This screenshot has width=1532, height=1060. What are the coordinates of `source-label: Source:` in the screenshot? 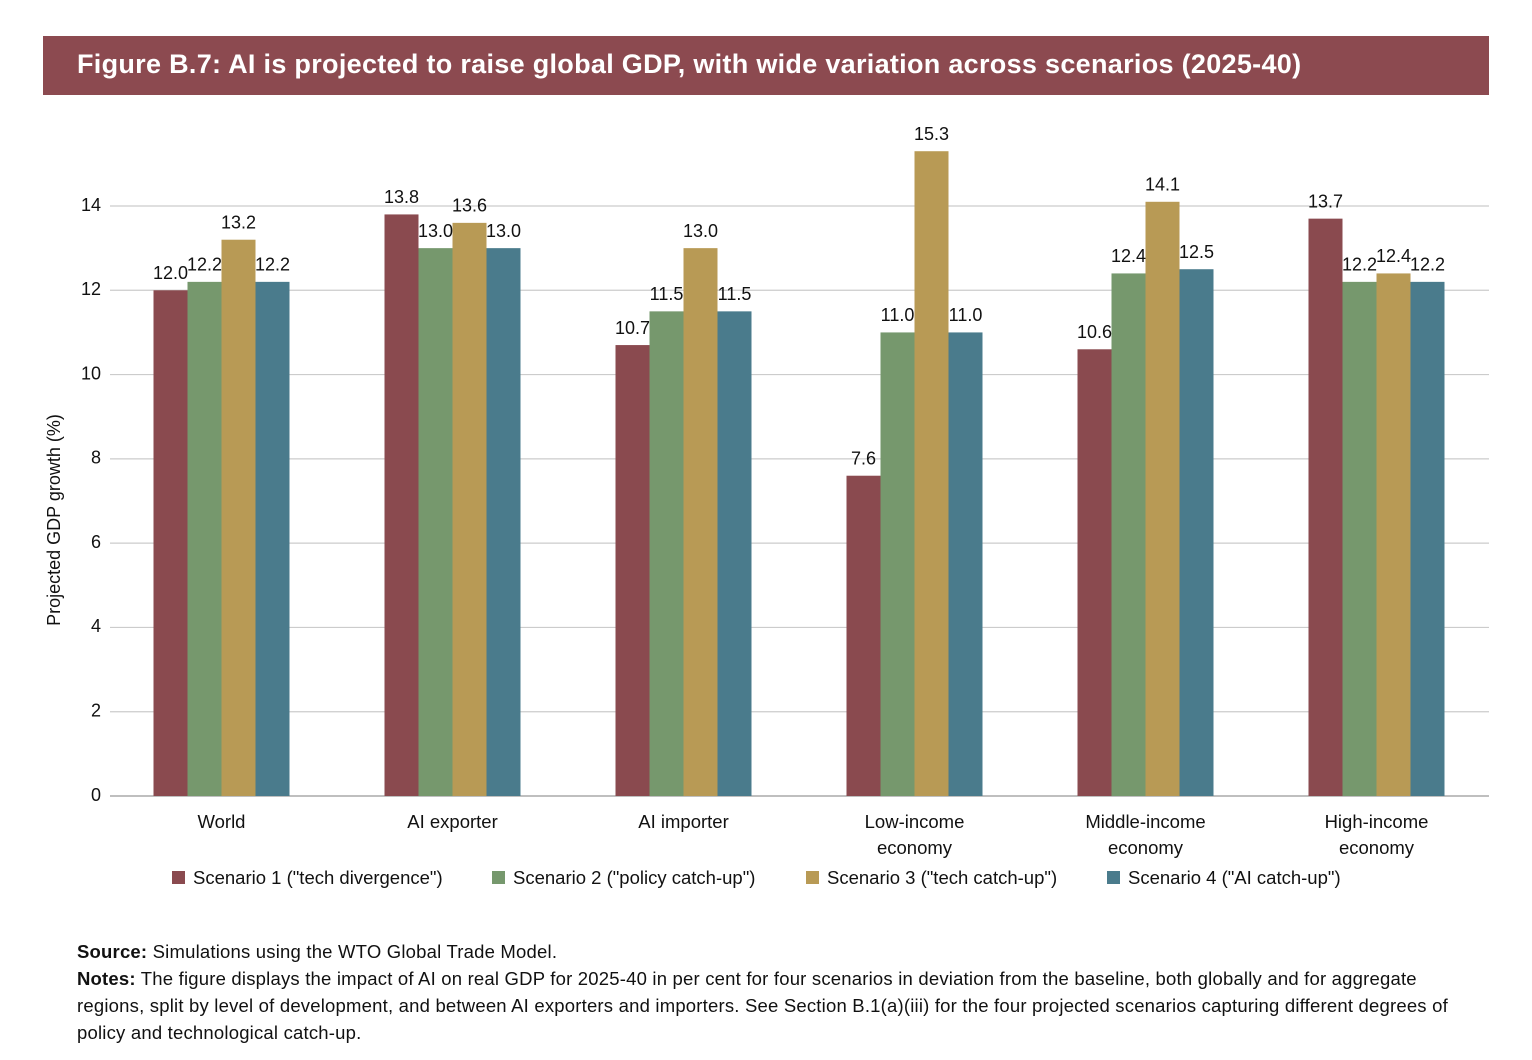 It's located at (112, 951).